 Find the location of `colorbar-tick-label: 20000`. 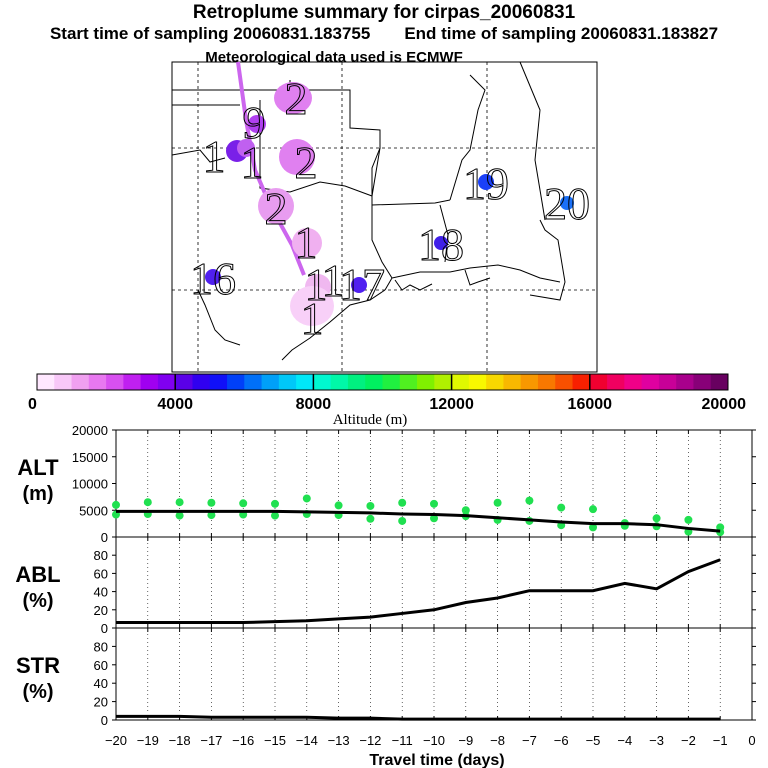

colorbar-tick-label: 20000 is located at coordinates (724, 404).